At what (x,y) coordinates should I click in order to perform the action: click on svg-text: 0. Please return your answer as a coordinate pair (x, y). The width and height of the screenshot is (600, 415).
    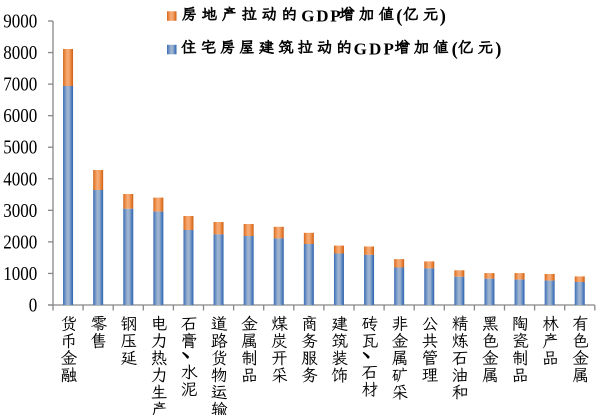
    Looking at the image, I should click on (33, 306).